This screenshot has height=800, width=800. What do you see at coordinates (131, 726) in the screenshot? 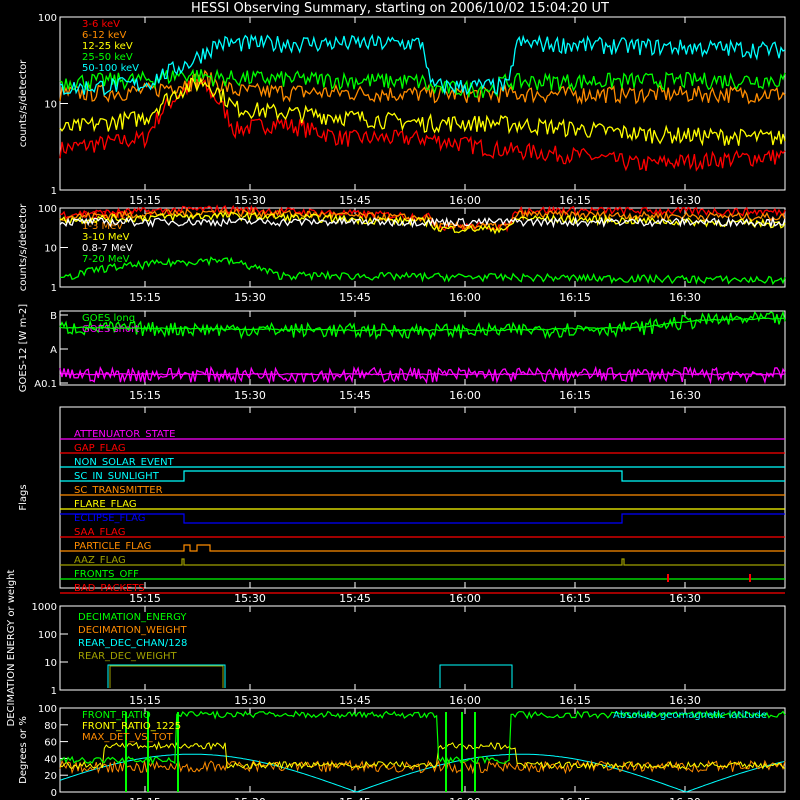
I see `legend-label: FRONT_RATIO_1225` at bounding box center [131, 726].